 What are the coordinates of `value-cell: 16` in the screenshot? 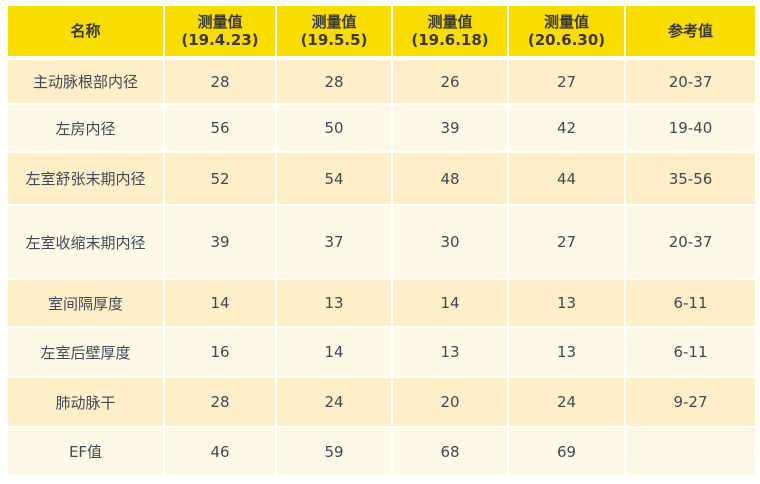 It's located at (220, 352).